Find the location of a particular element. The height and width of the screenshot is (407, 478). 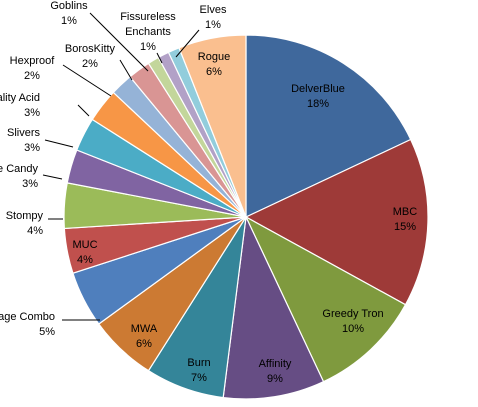

pie-slice-affinity is located at coordinates (273, 307).